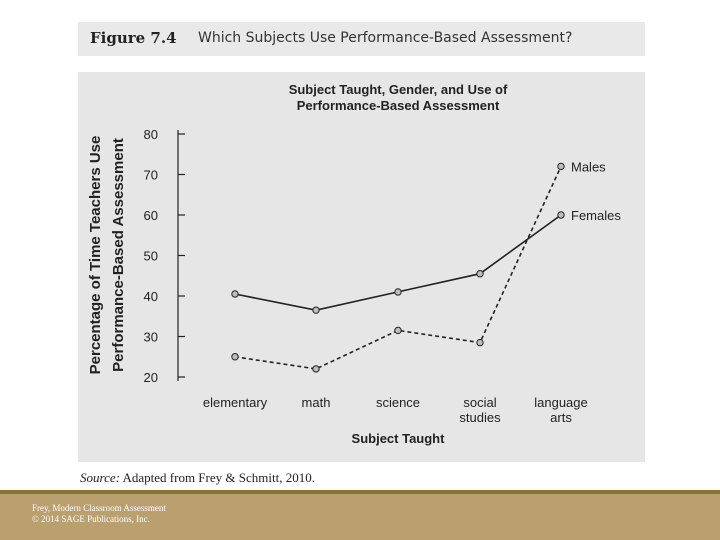  What do you see at coordinates (479, 402) in the screenshot?
I see `x-tick-label: social` at bounding box center [479, 402].